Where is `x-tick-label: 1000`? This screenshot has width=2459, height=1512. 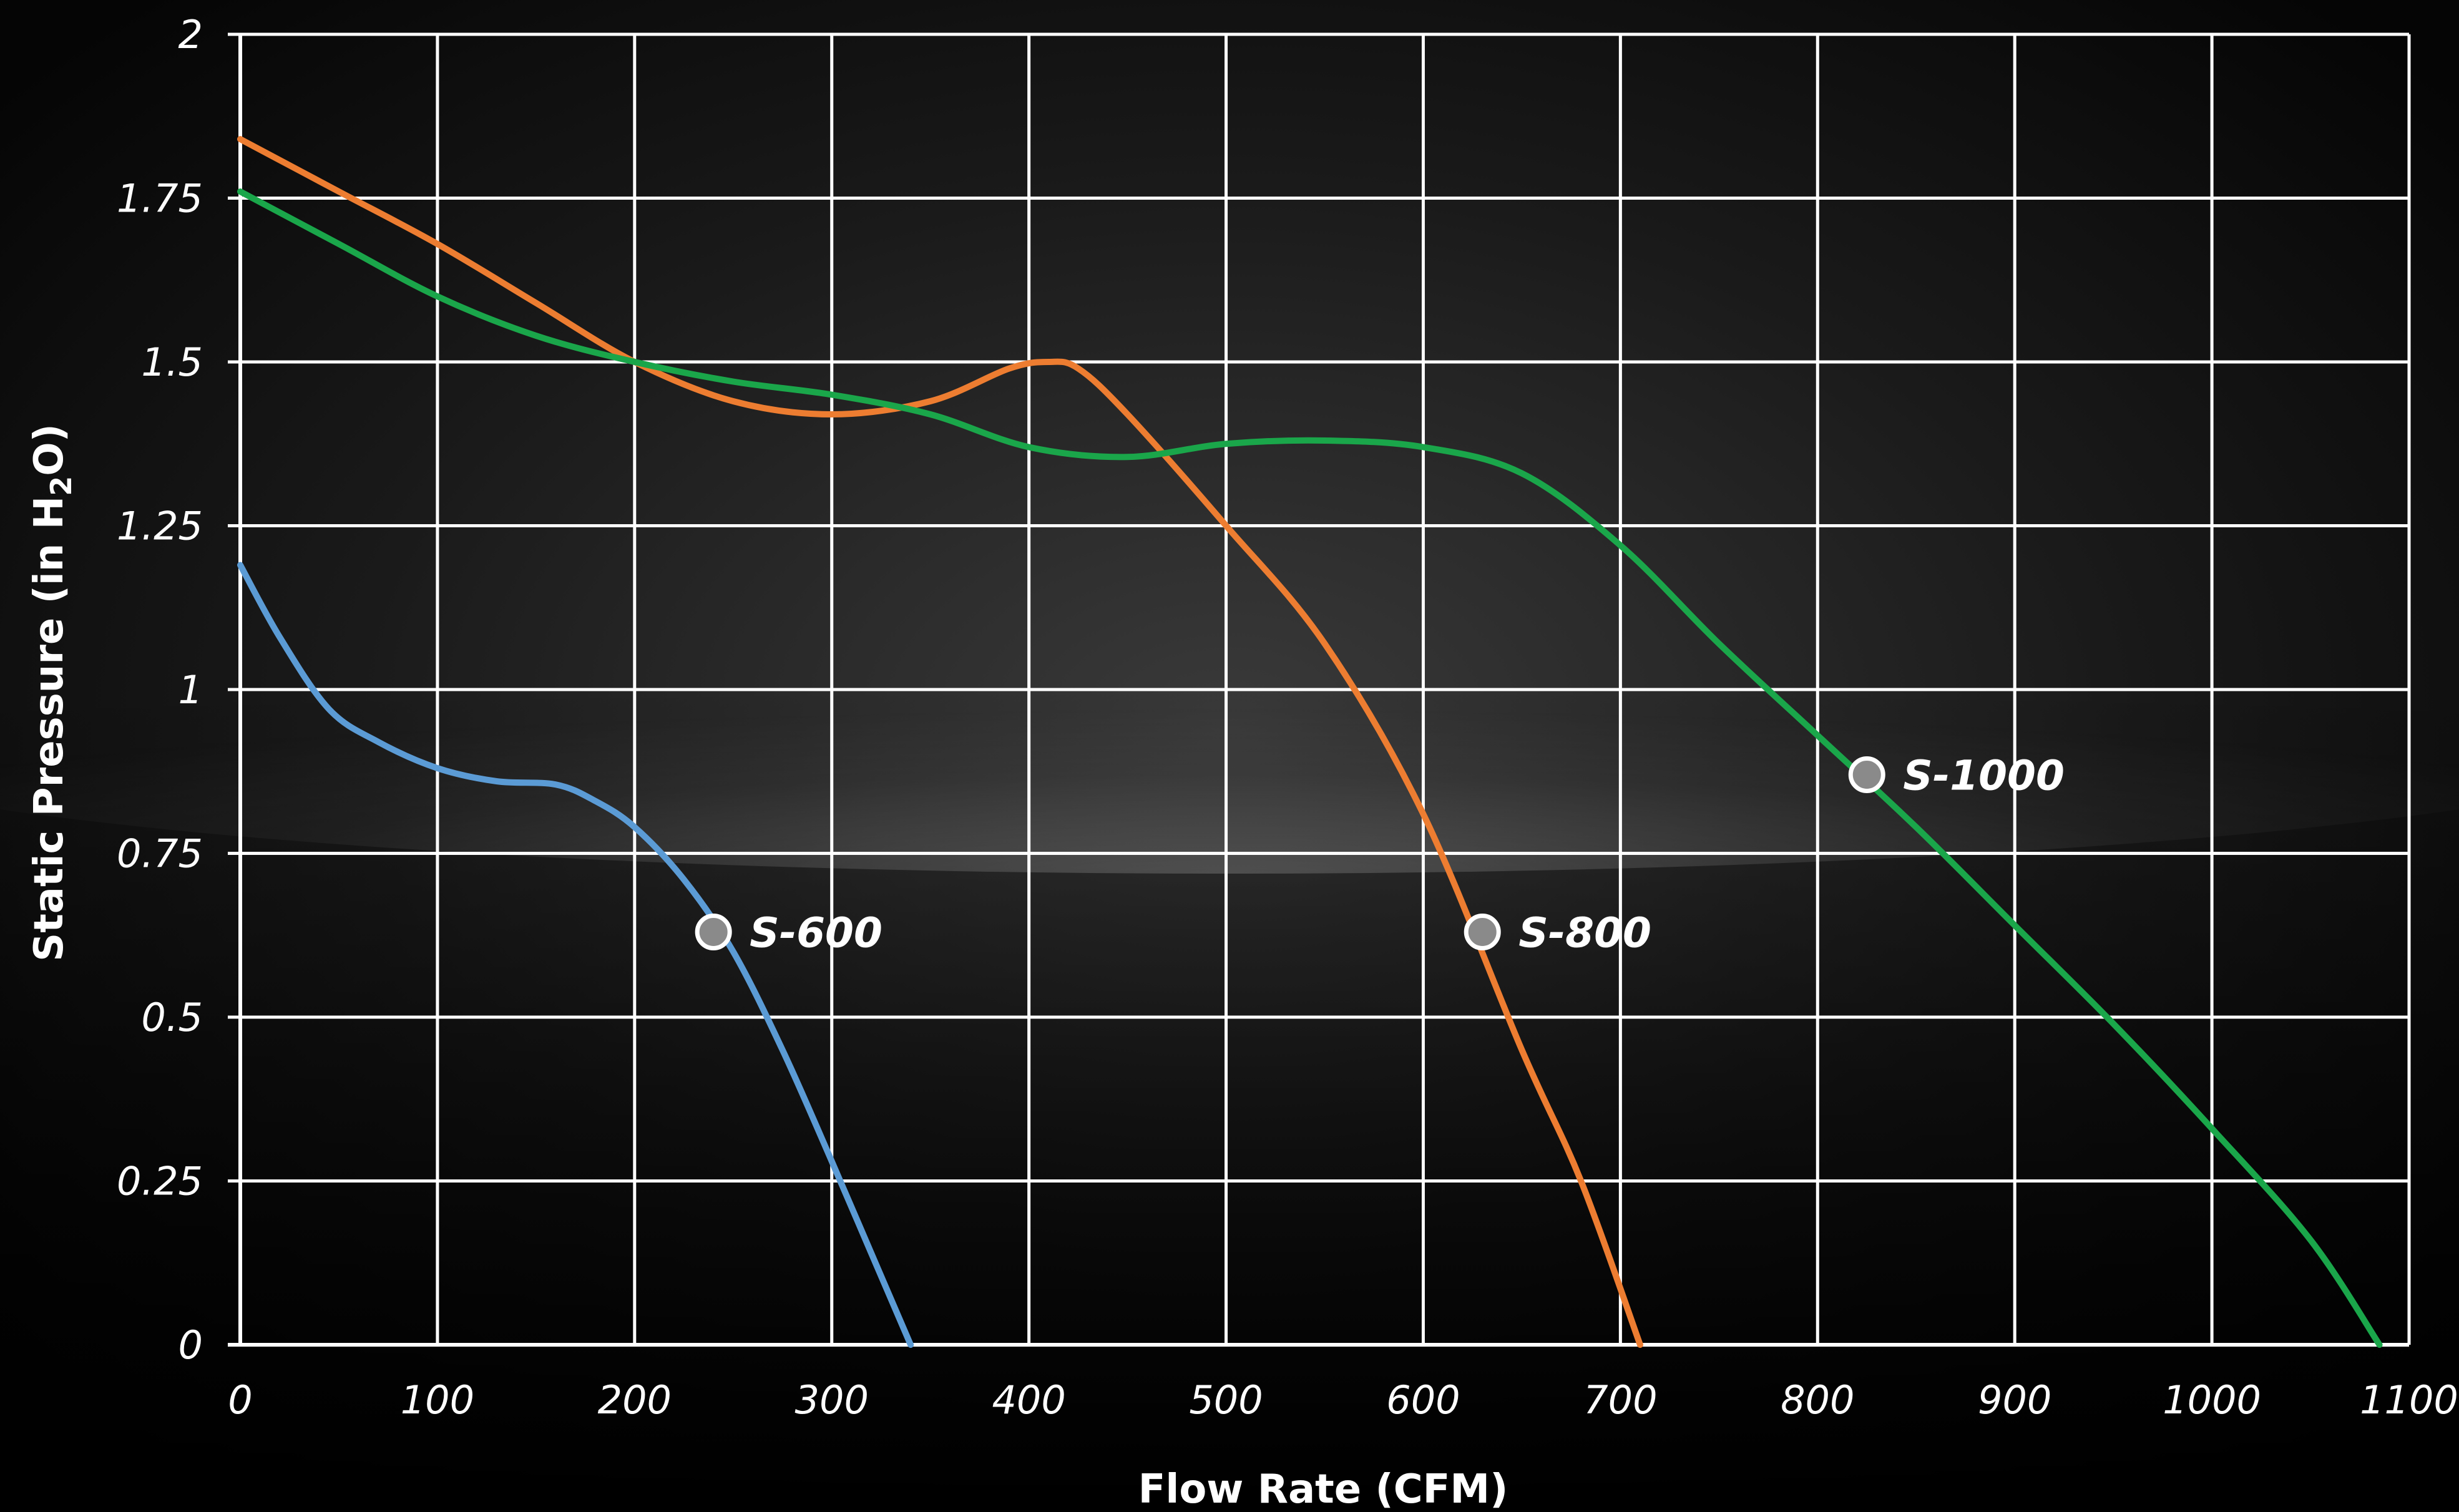
x-tick-label: 1000 is located at coordinates (2212, 1400).